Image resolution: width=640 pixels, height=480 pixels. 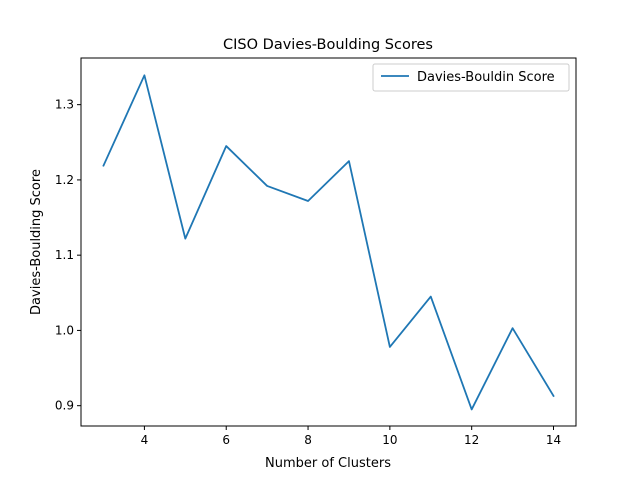 What do you see at coordinates (471, 440) in the screenshot?
I see `x-tick-label: 12` at bounding box center [471, 440].